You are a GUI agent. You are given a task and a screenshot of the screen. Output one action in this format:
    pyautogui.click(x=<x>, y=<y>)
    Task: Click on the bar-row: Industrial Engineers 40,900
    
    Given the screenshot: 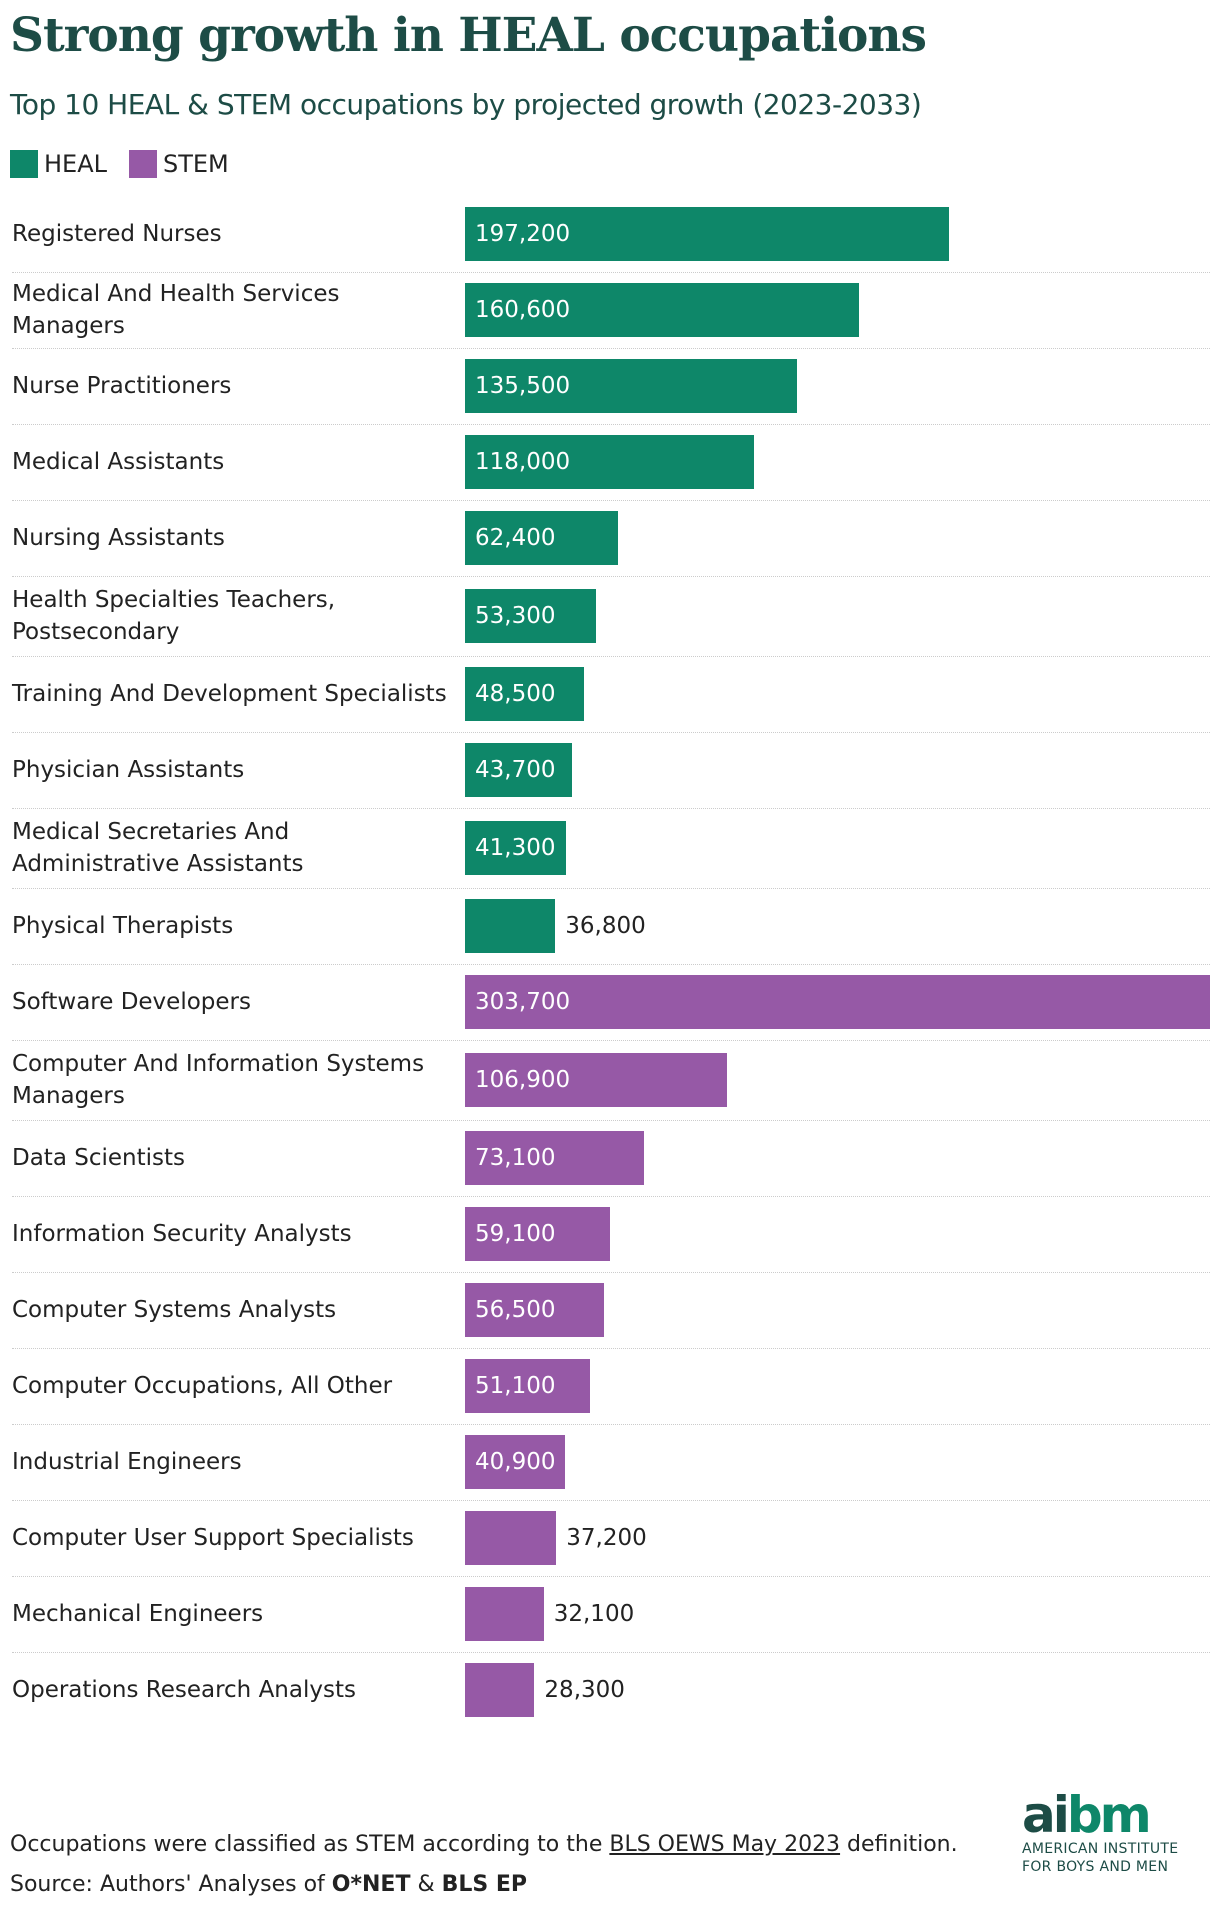 What is the action you would take?
    pyautogui.click(x=611, y=1462)
    